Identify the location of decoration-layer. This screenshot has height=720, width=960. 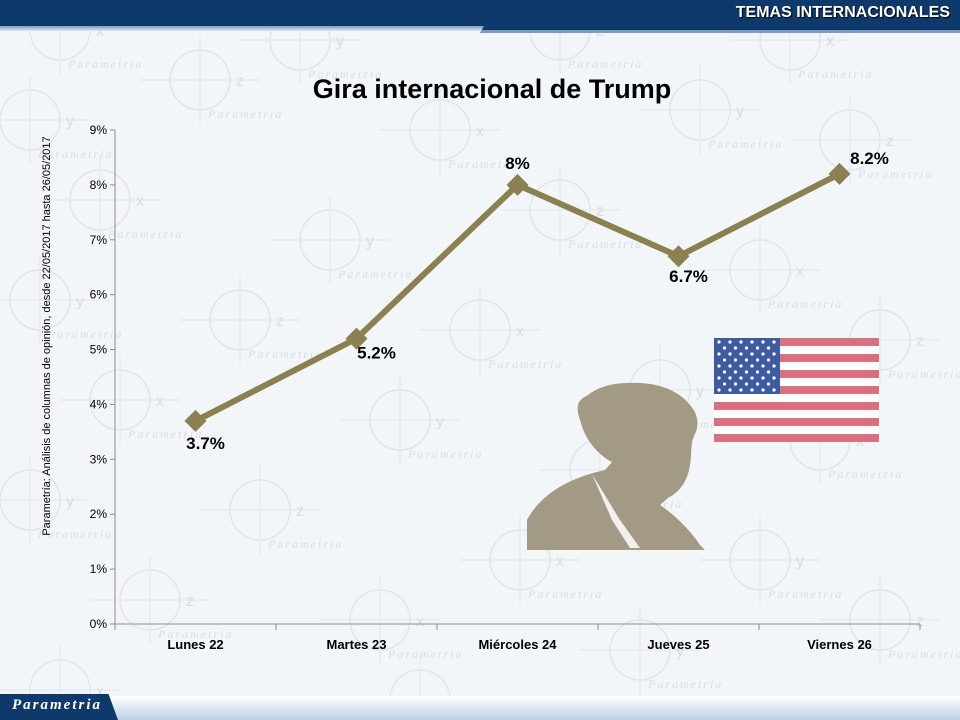
(703, 444).